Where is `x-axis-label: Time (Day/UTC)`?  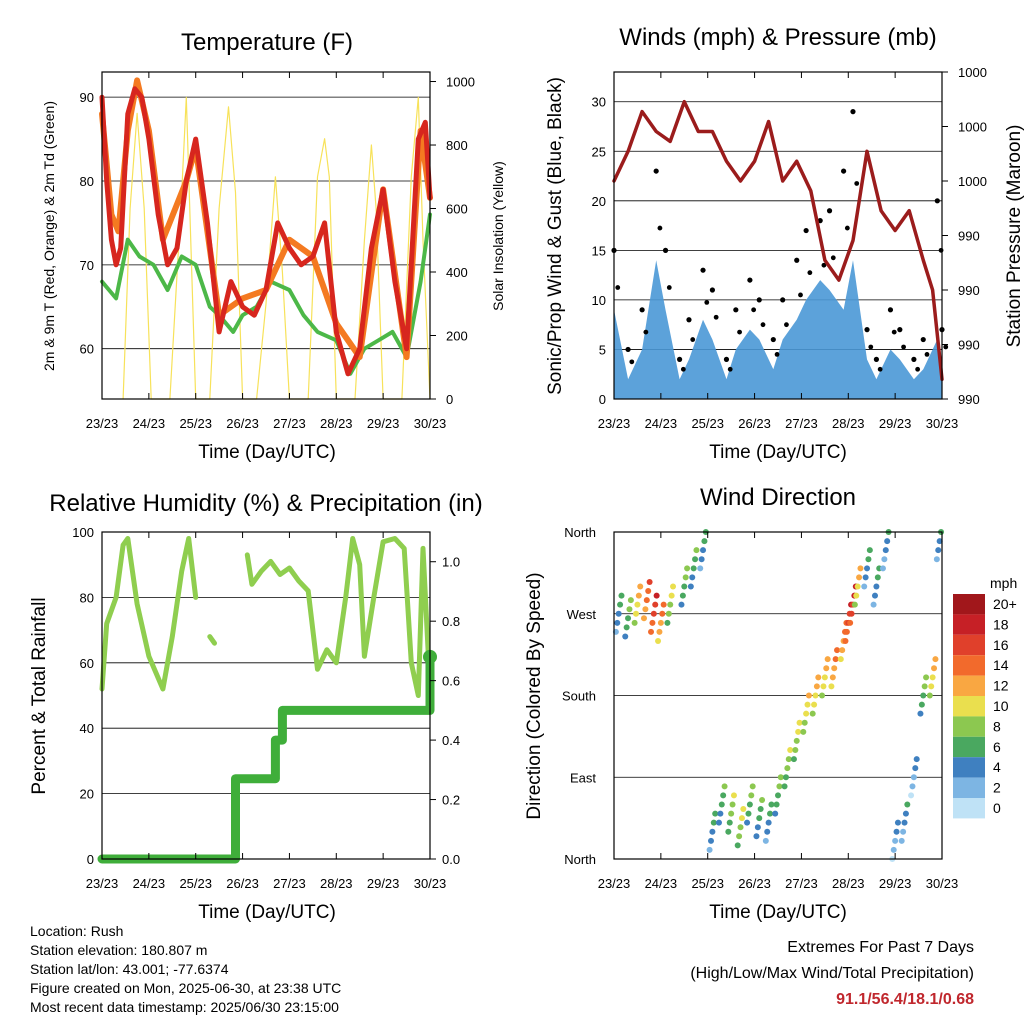 x-axis-label: Time (Day/UTC) is located at coordinates (267, 452).